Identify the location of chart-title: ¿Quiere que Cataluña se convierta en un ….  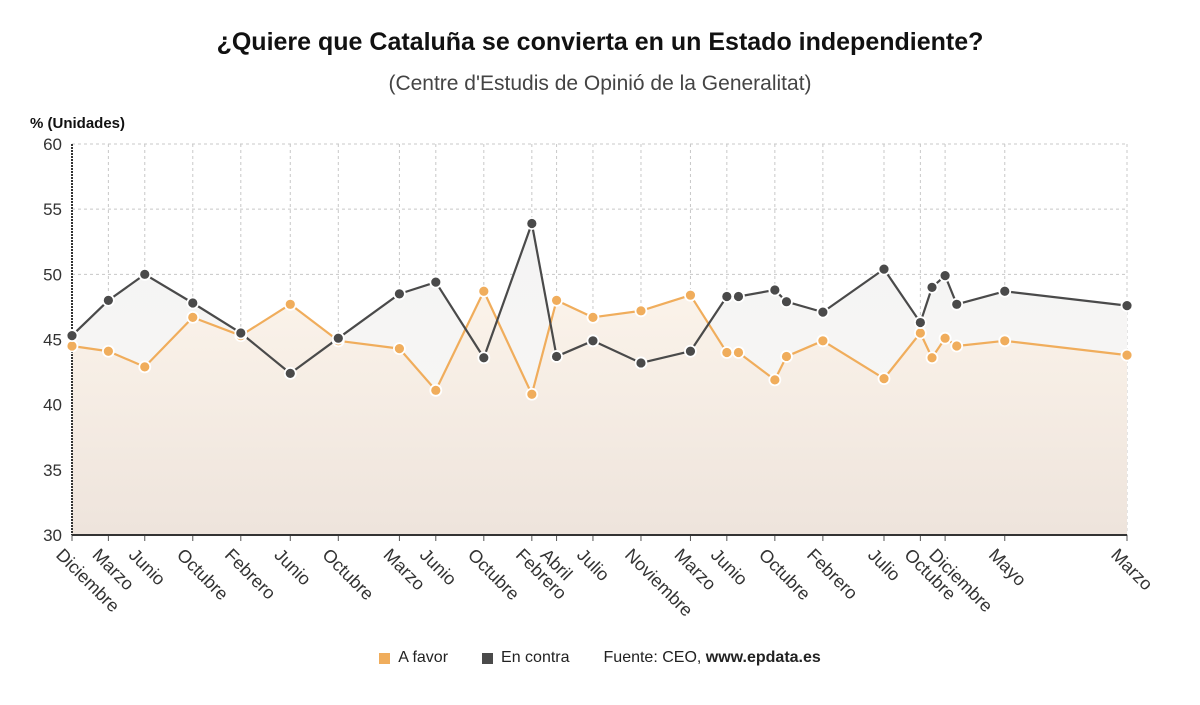
(600, 42).